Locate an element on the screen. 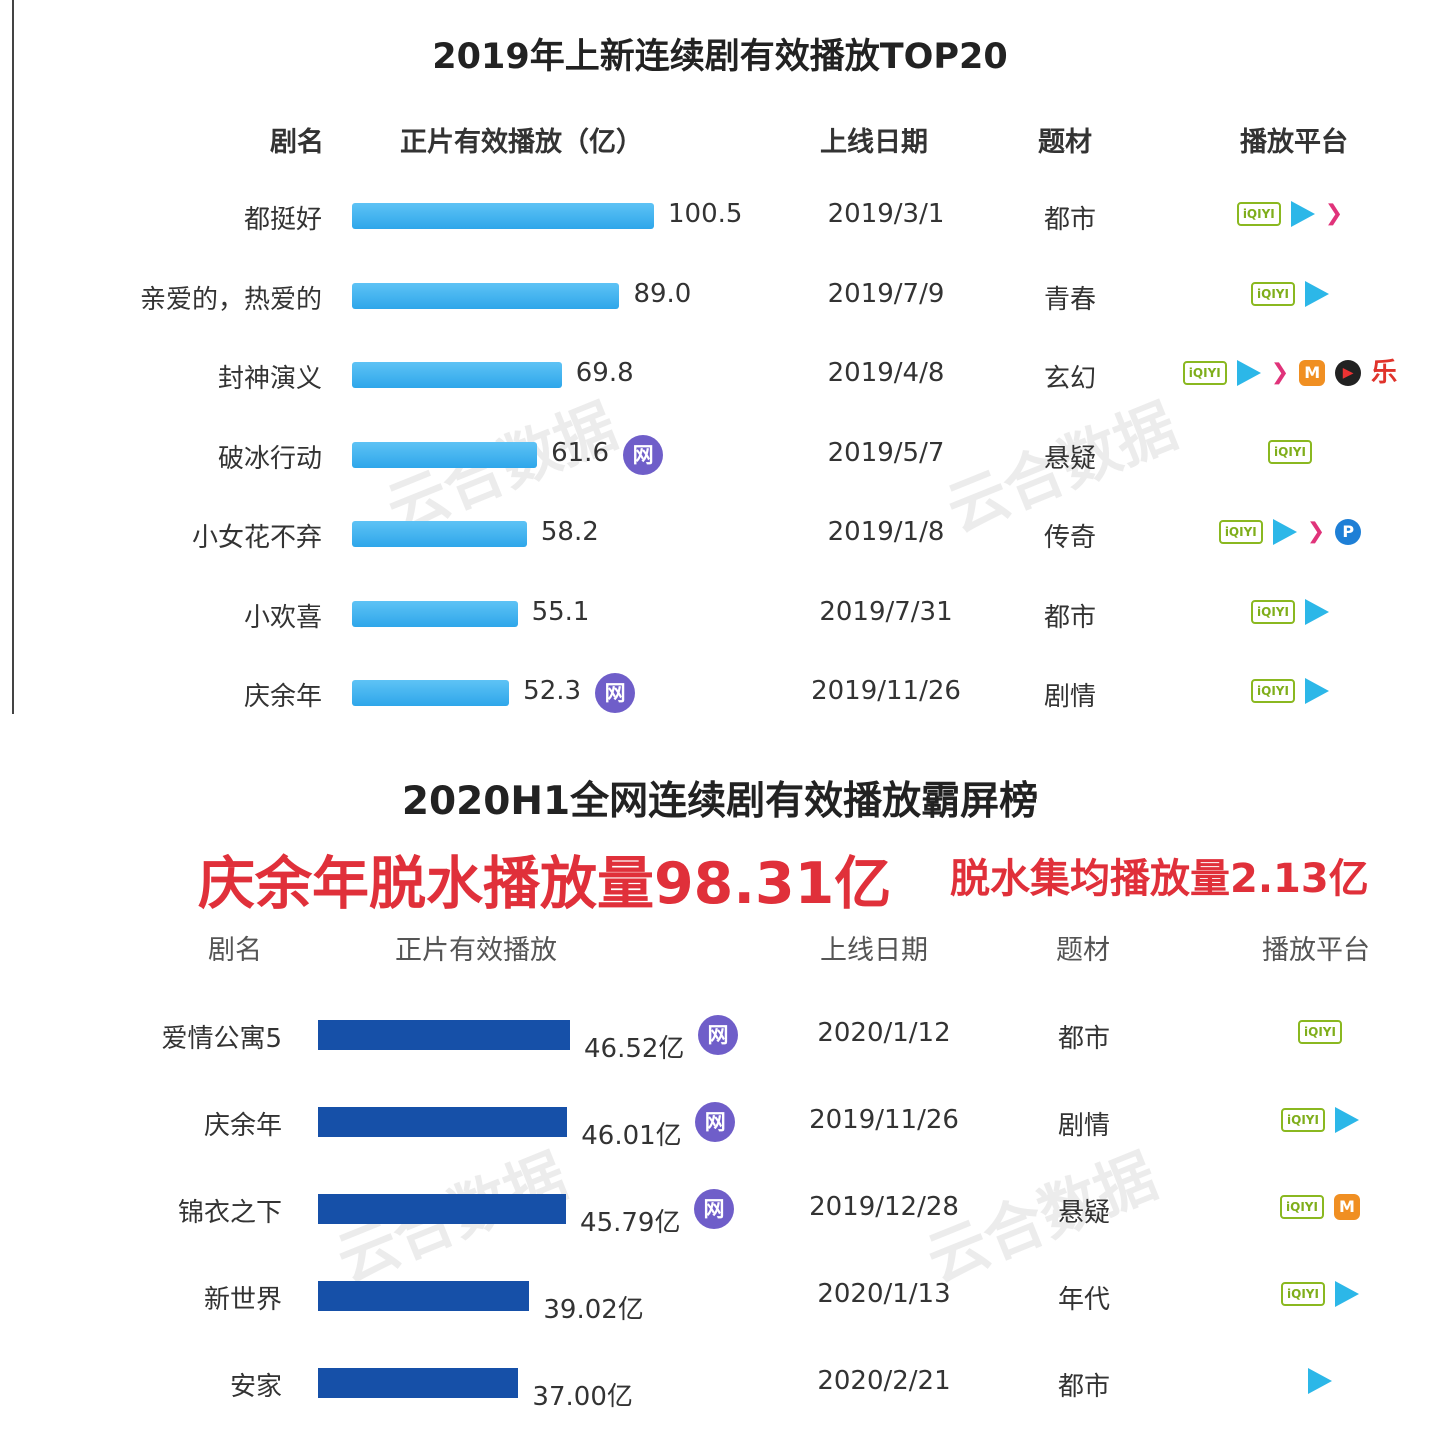 Image resolution: width=1440 pixels, height=1440 pixels. row-name: 锦衣之下 is located at coordinates (229, 1213).